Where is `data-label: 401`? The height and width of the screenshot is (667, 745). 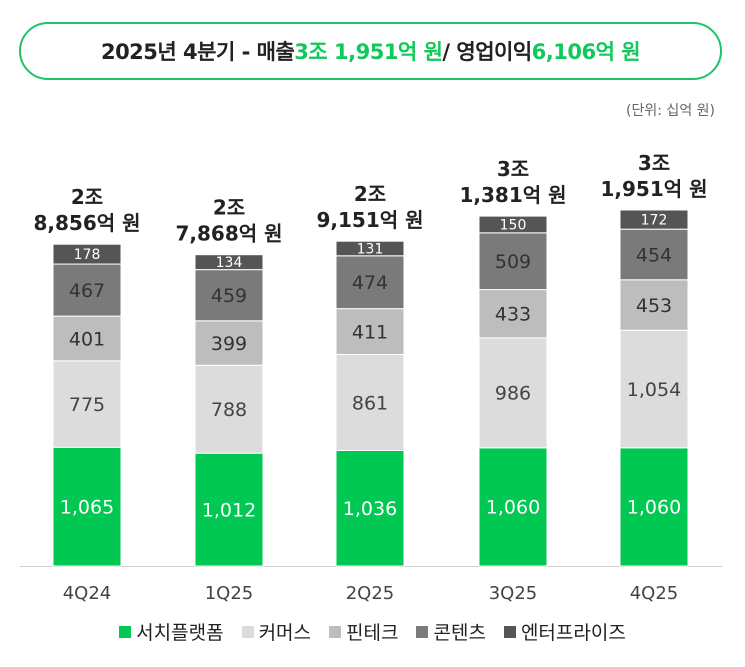
data-label: 401 is located at coordinates (87, 339).